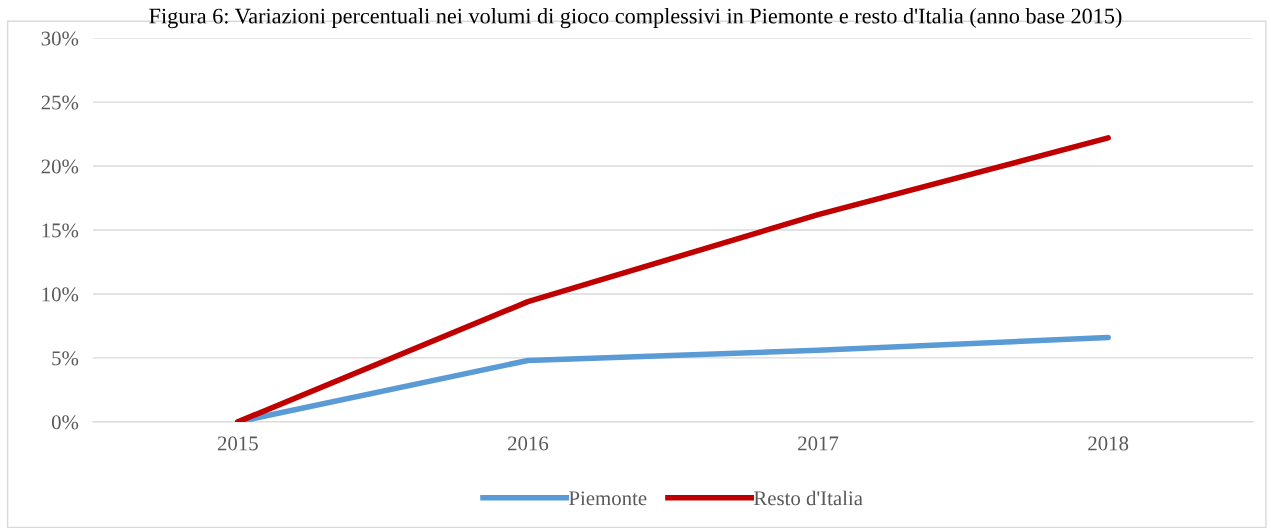 This screenshot has width=1271, height=530. Describe the element at coordinates (60, 294) in the screenshot. I see `y-tick-label: 10%` at that location.